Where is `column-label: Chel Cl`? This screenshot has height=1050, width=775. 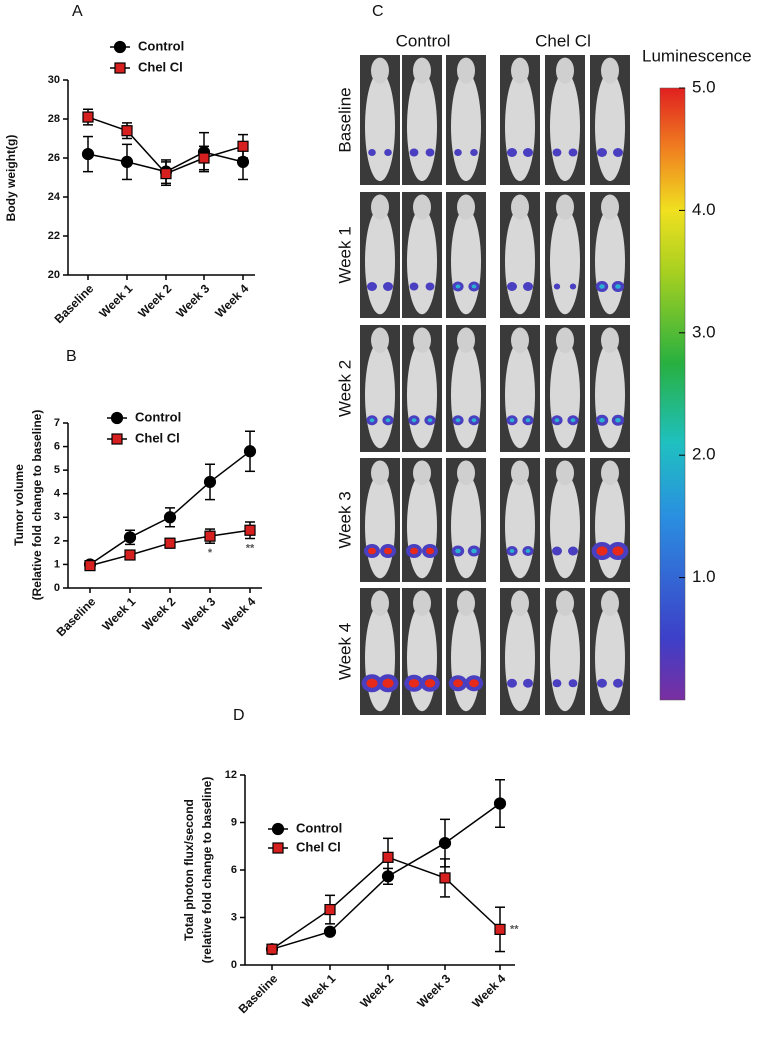 column-label: Chel Cl is located at coordinates (563, 40).